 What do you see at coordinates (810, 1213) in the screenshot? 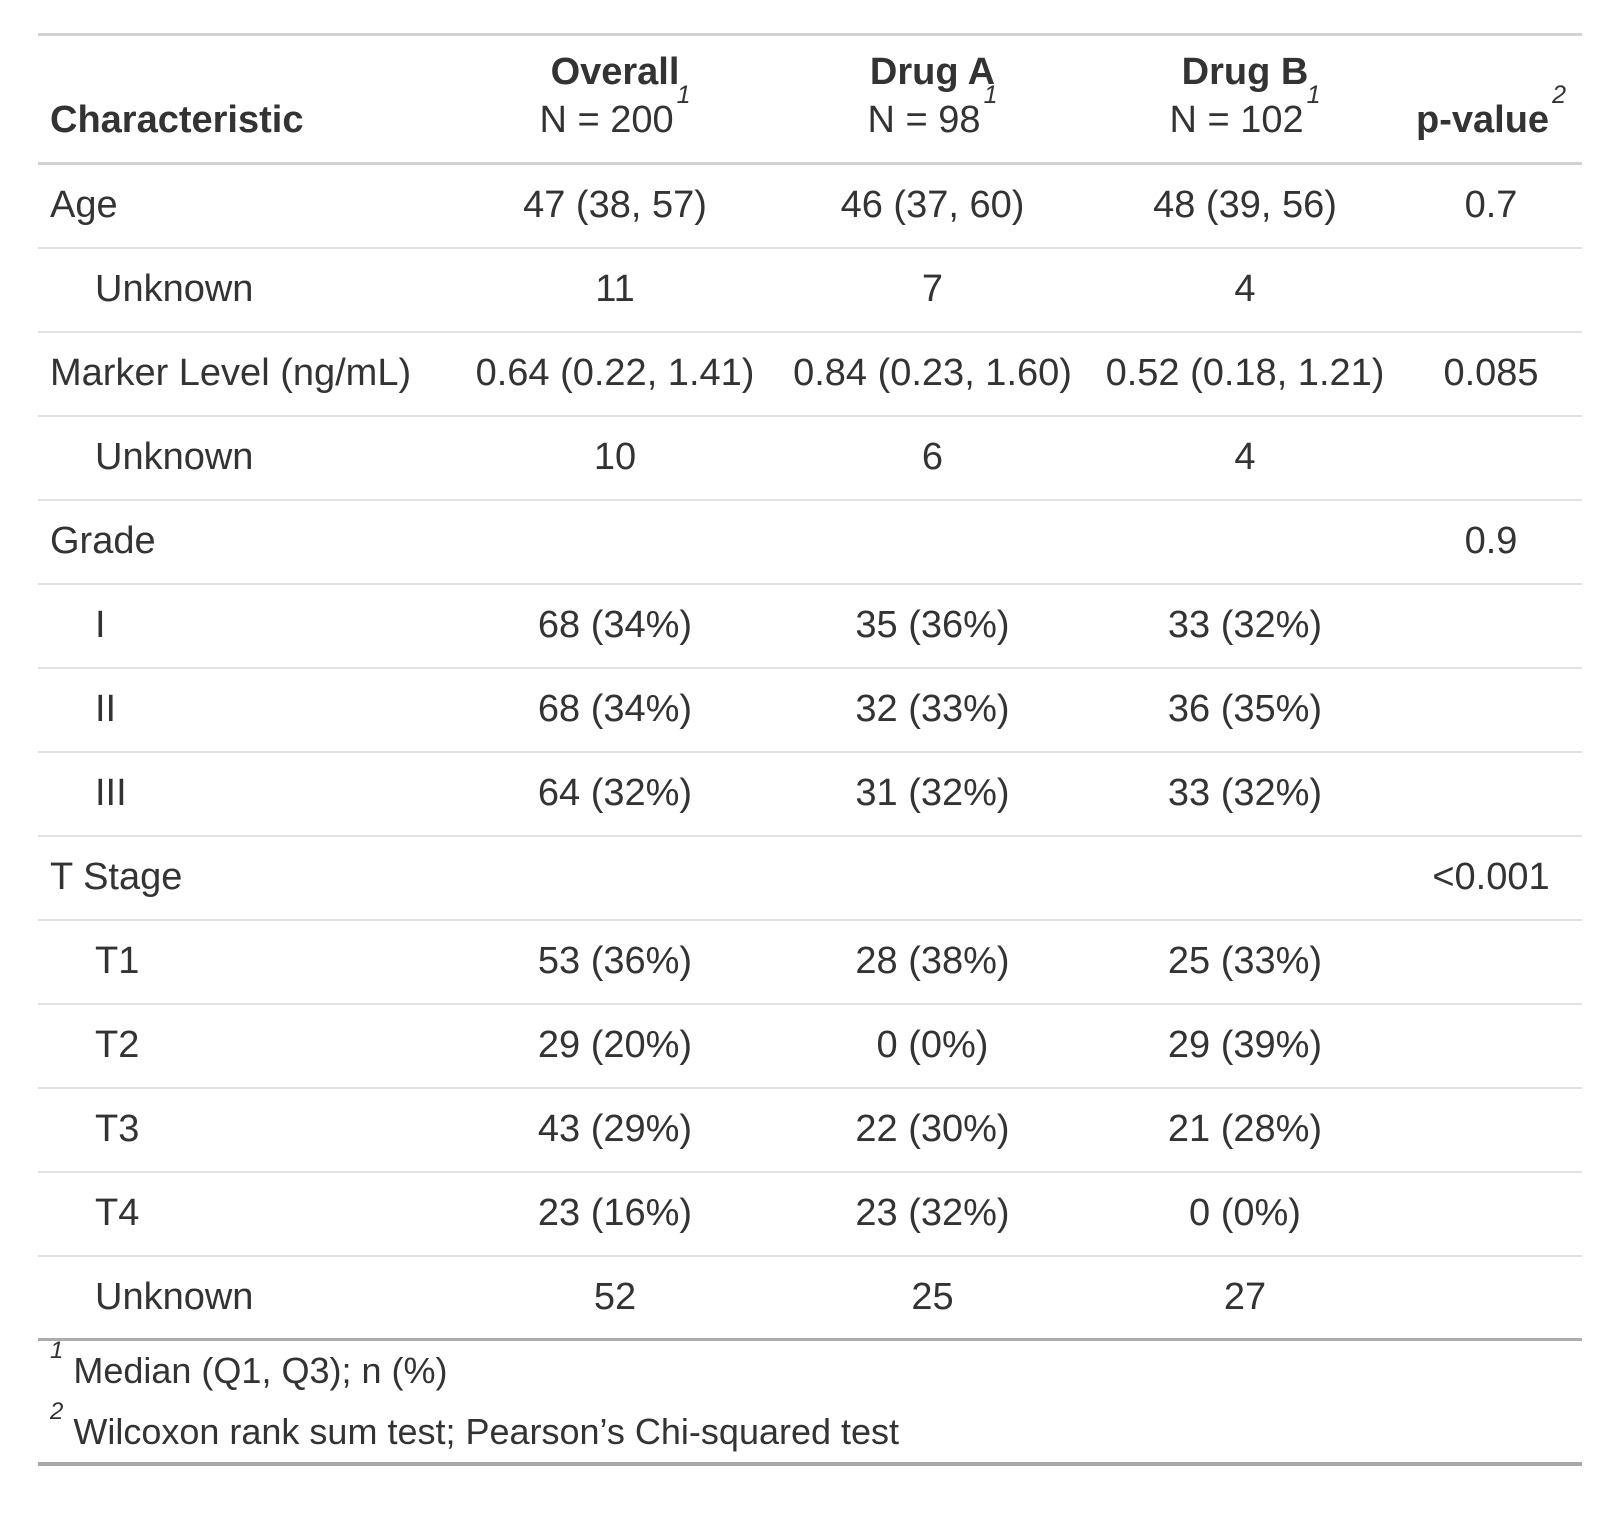
I see `table-row: T4 23 (16%) 23 (32%) 0 (0%)` at bounding box center [810, 1213].